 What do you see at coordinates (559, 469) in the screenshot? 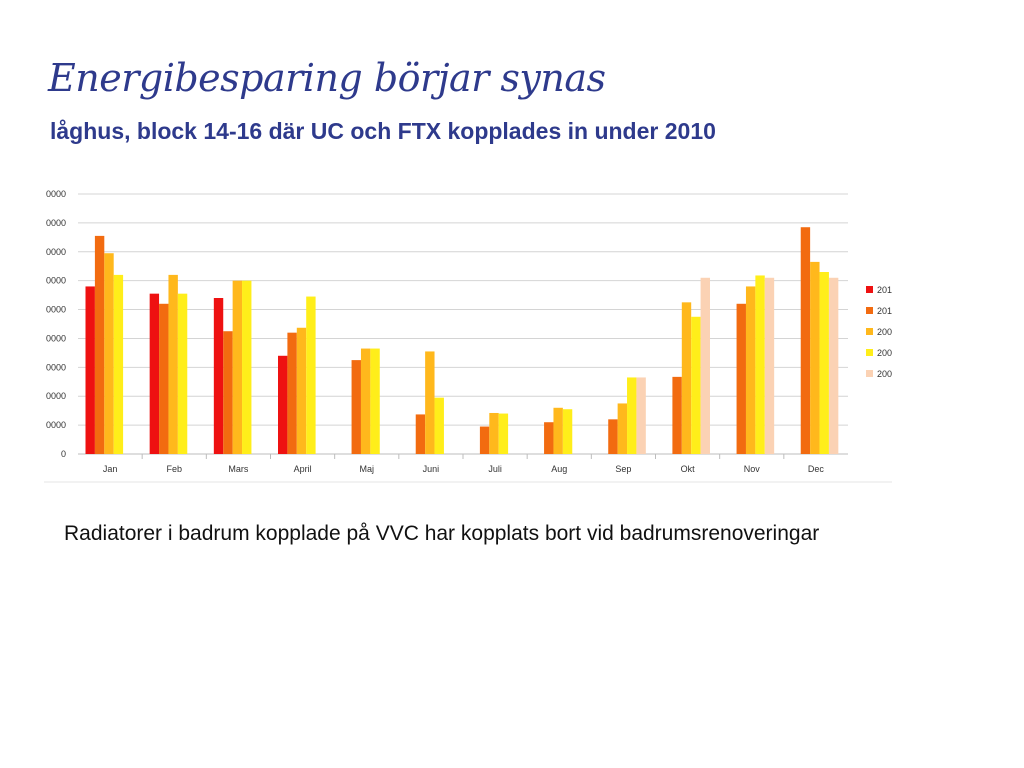
I see `x-tick-label: Aug` at bounding box center [559, 469].